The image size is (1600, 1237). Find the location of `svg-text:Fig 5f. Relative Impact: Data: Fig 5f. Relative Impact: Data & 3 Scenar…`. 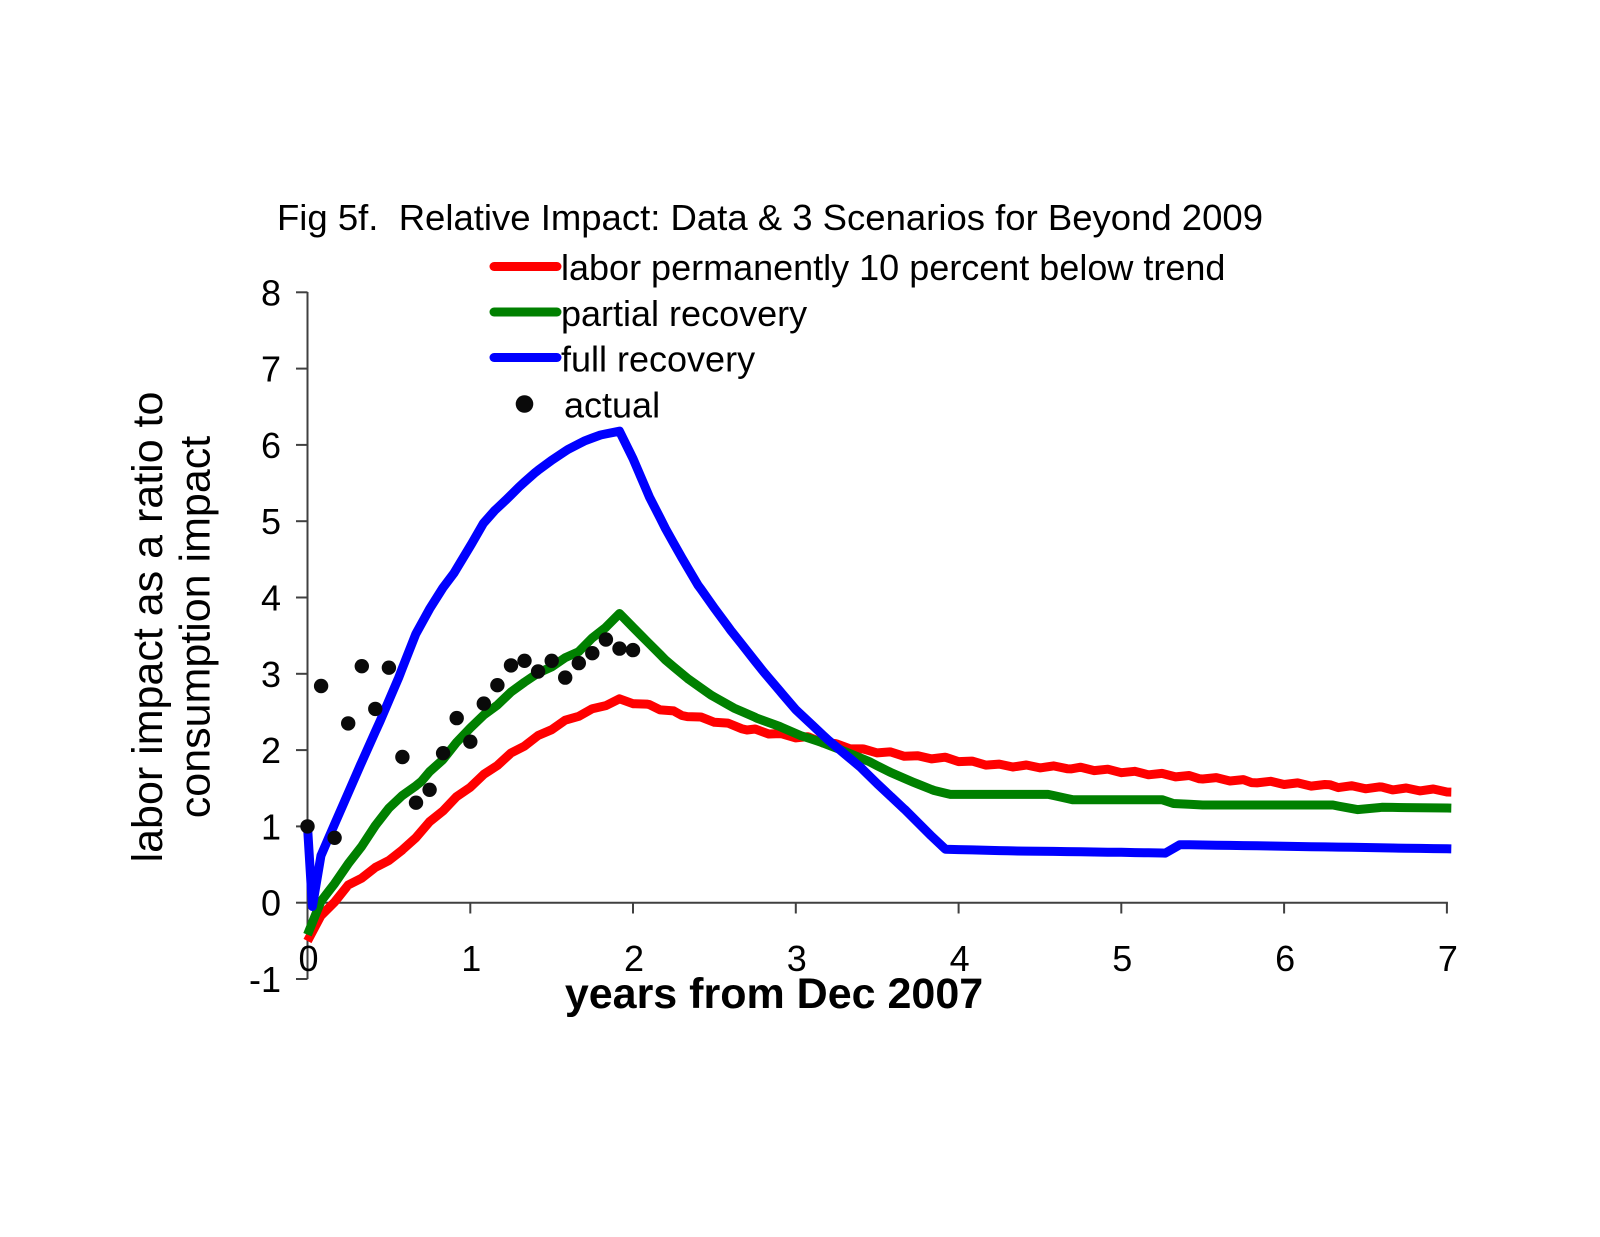

svg-text:Fig 5f. Relative Impact: Data: Fig 5f. Relative Impact: Data & 3 Scenar… is located at coordinates (770, 217).